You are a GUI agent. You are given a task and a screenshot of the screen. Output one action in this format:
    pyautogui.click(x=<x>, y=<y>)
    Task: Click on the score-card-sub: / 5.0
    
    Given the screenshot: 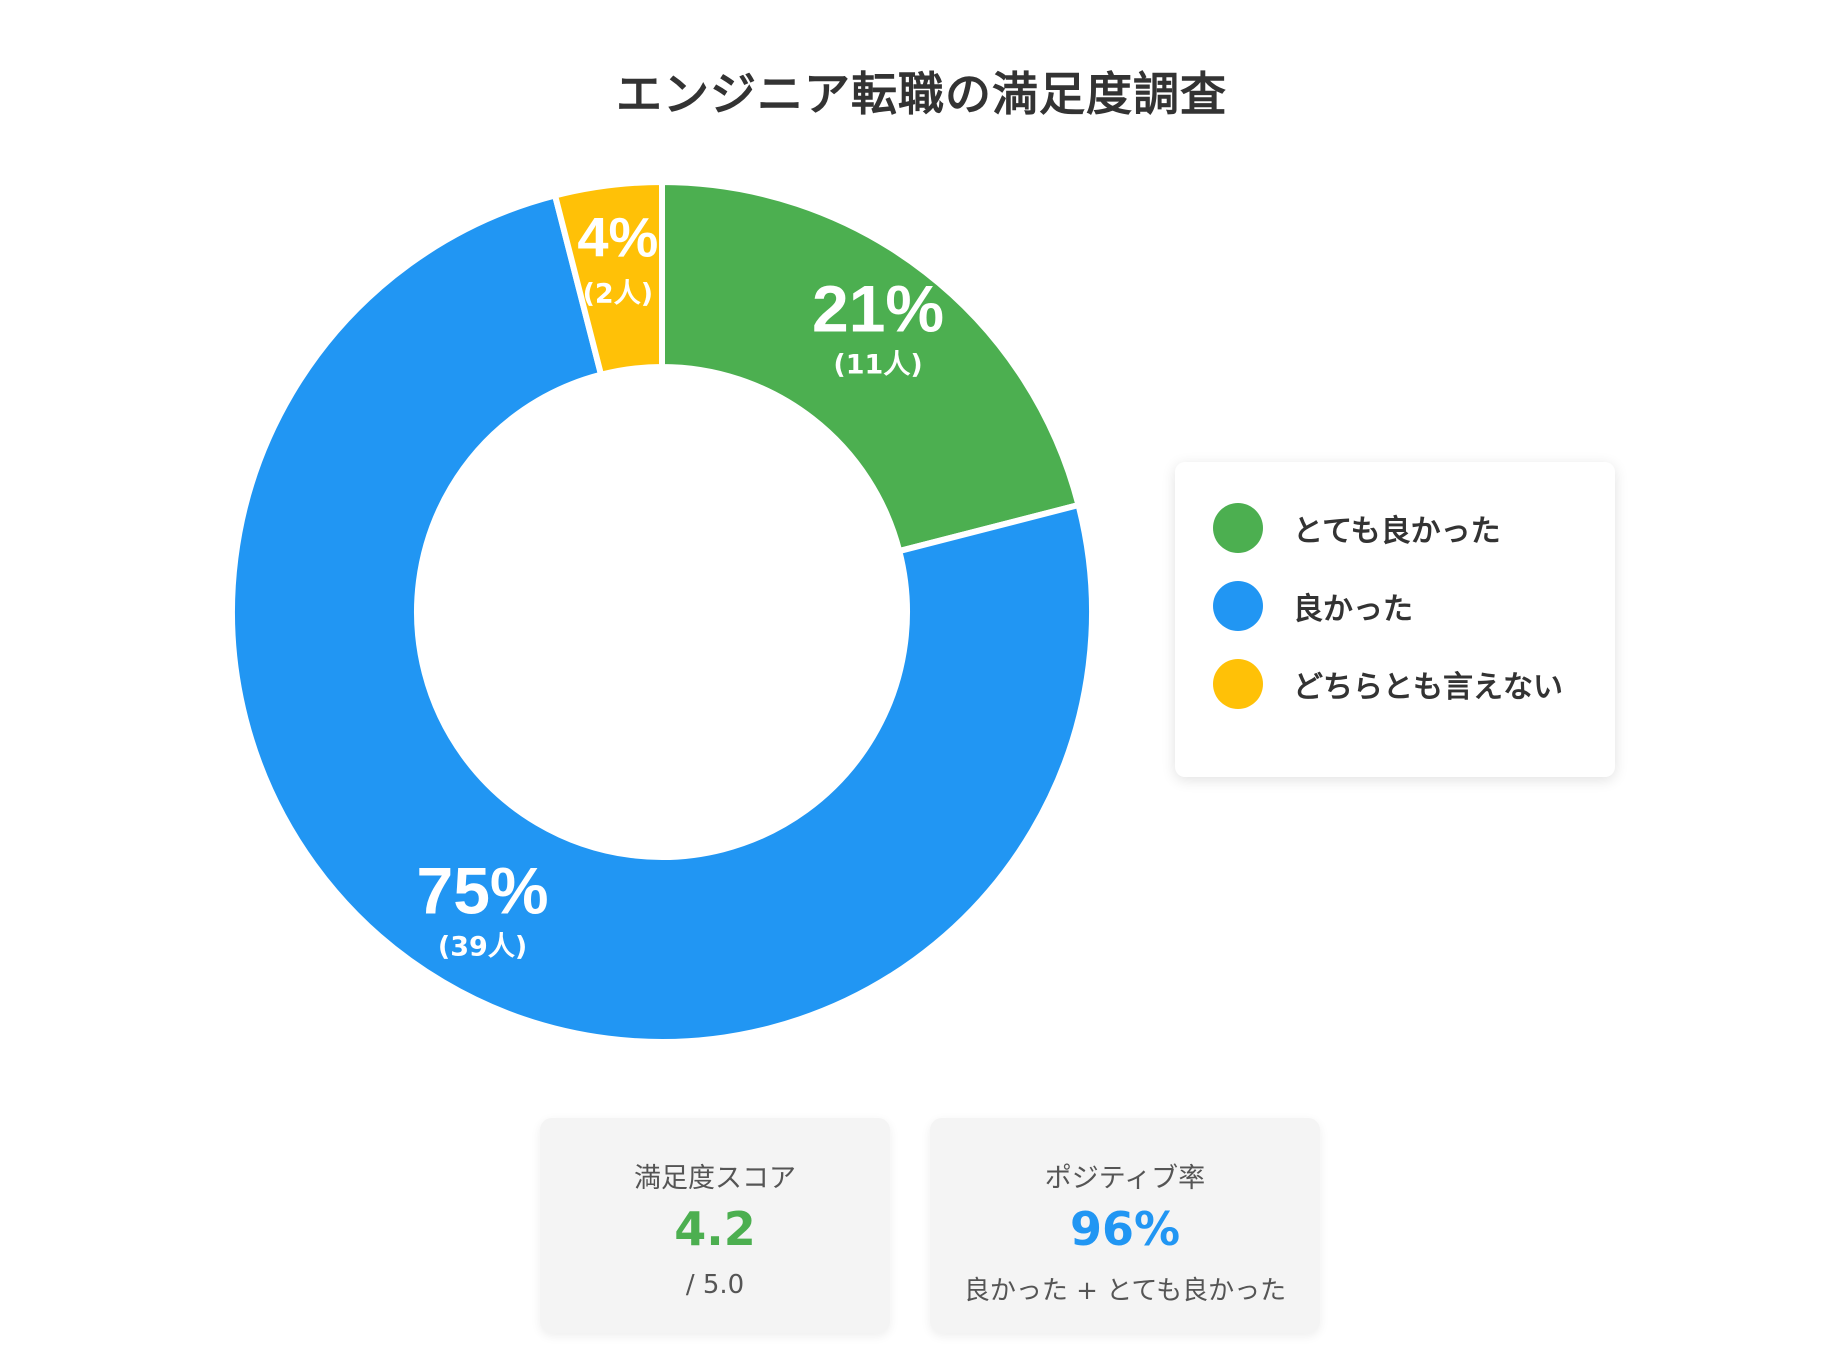 What is the action you would take?
    pyautogui.click(x=715, y=1285)
    